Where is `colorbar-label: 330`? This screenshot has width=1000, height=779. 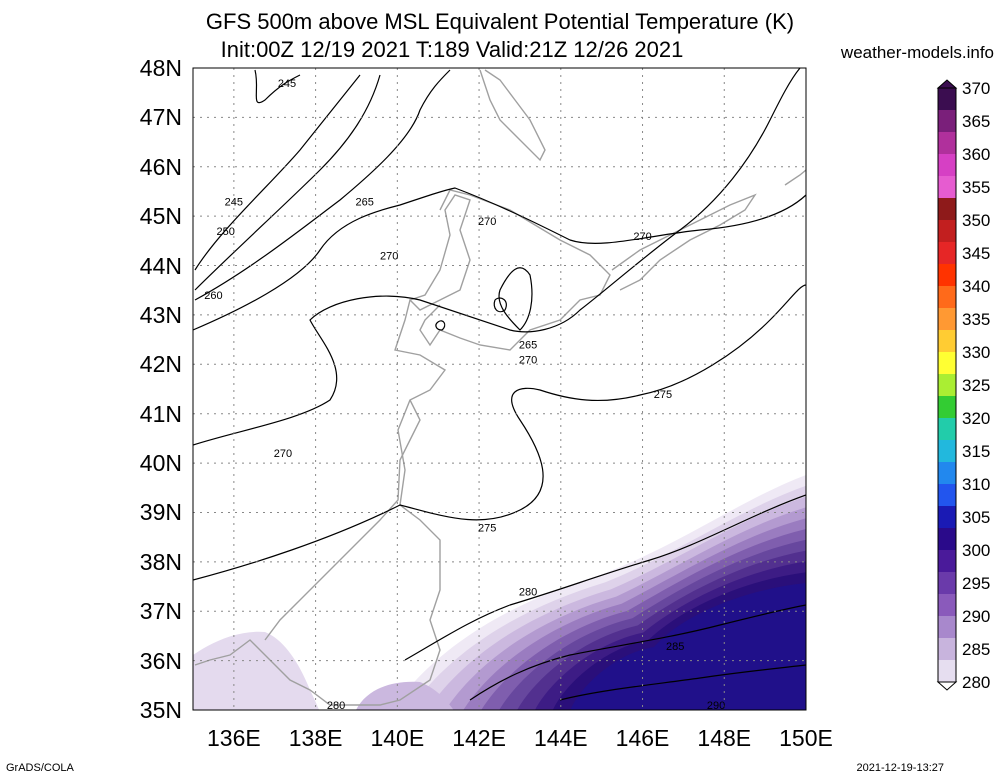
colorbar-label: 330 is located at coordinates (976, 352).